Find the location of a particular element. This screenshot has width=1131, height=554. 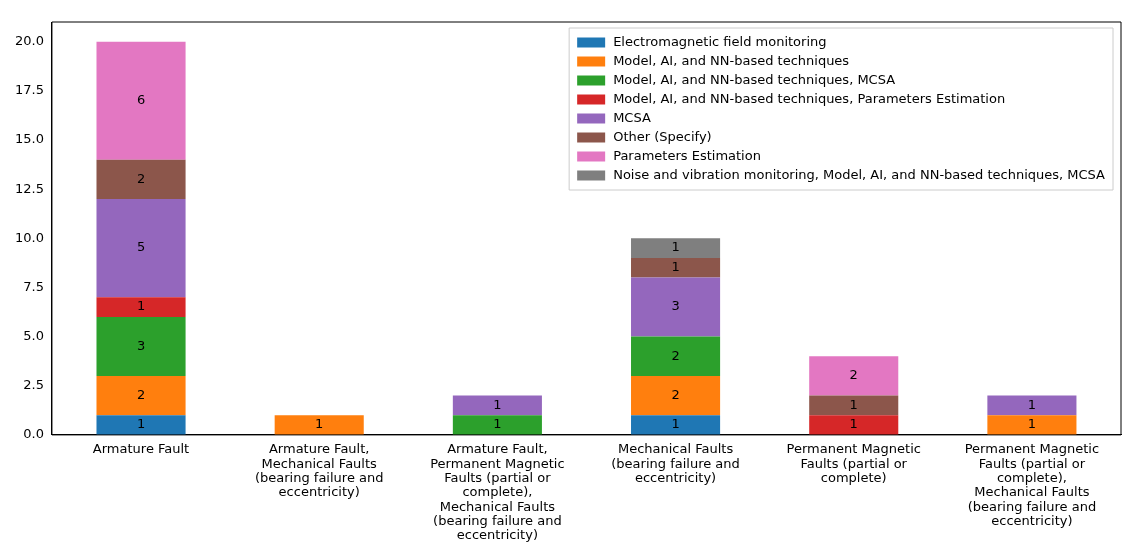

x-tick-label: Permanent Magnetic Faults (partial or complete) is located at coordinates (853, 463).